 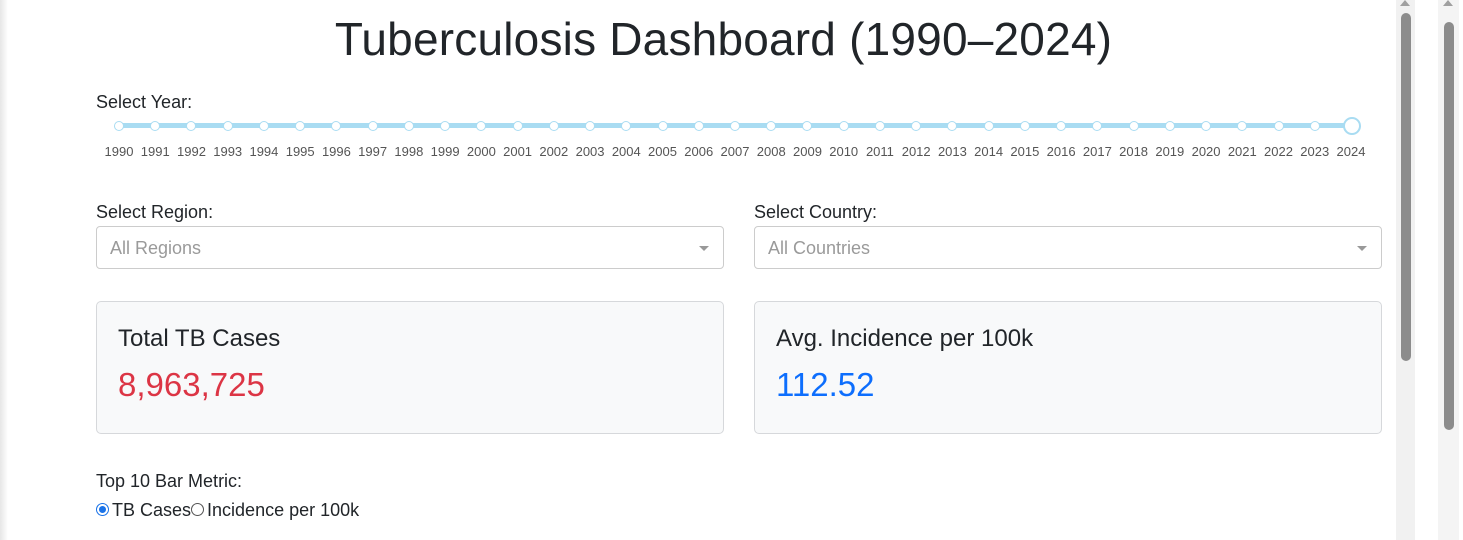 What do you see at coordinates (905, 338) in the screenshot?
I see `avg-incidence-title: Avg. Incidence per 100k` at bounding box center [905, 338].